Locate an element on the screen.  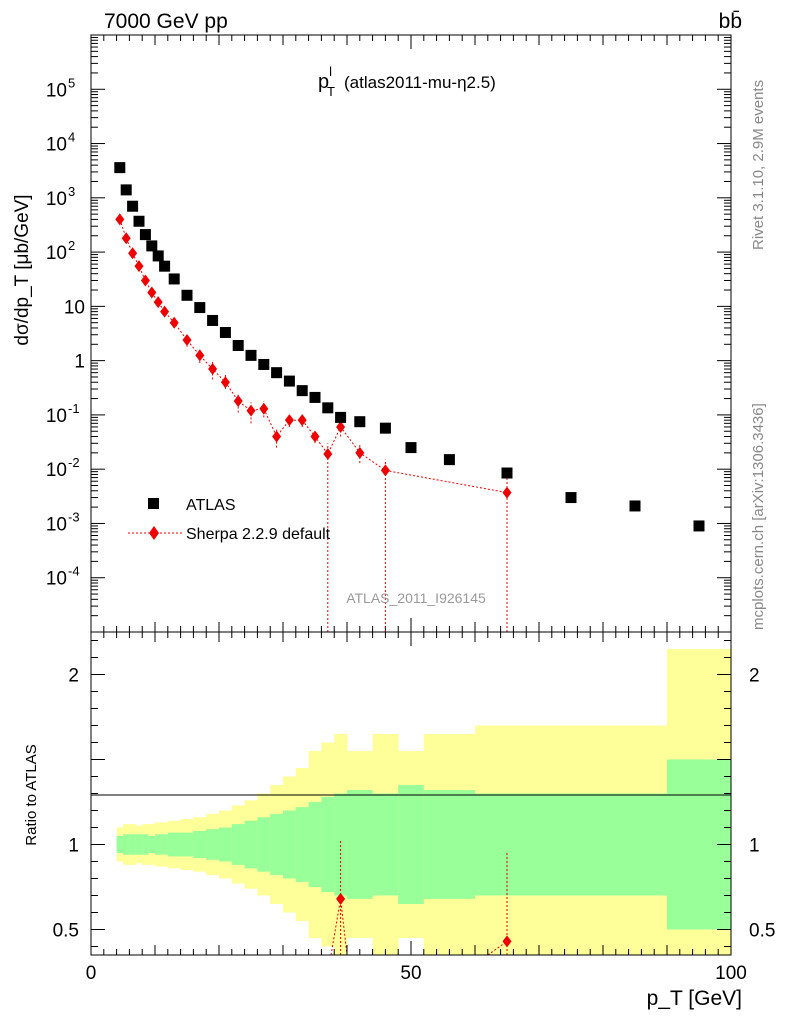
ratio-ylabel: Ratio to ATLAS is located at coordinates (31, 794).